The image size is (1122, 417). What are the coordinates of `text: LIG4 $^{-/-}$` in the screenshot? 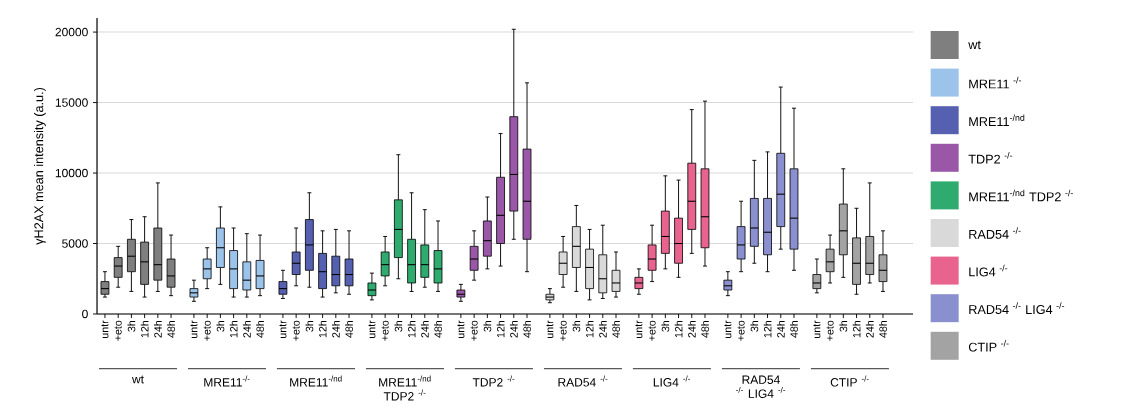 It's located at (672, 381).